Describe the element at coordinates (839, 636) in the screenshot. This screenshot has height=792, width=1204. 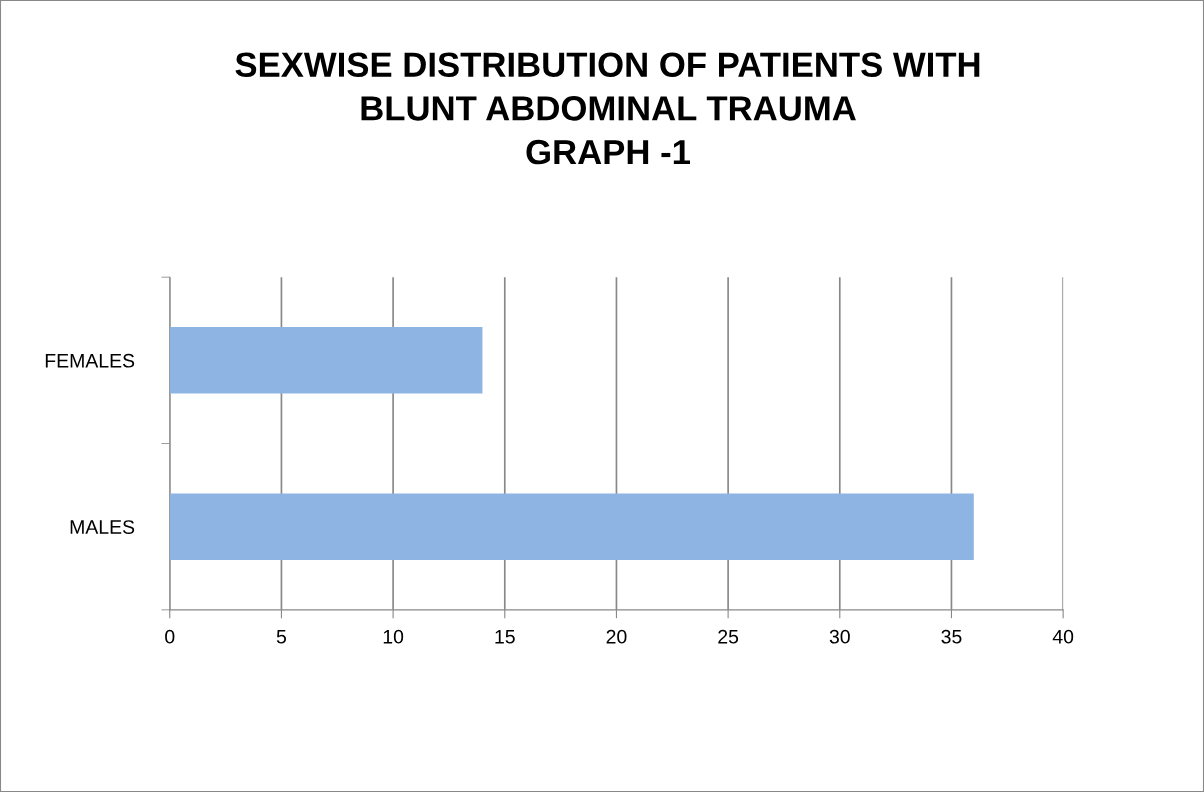
I see `x-tick-label: 30` at that location.